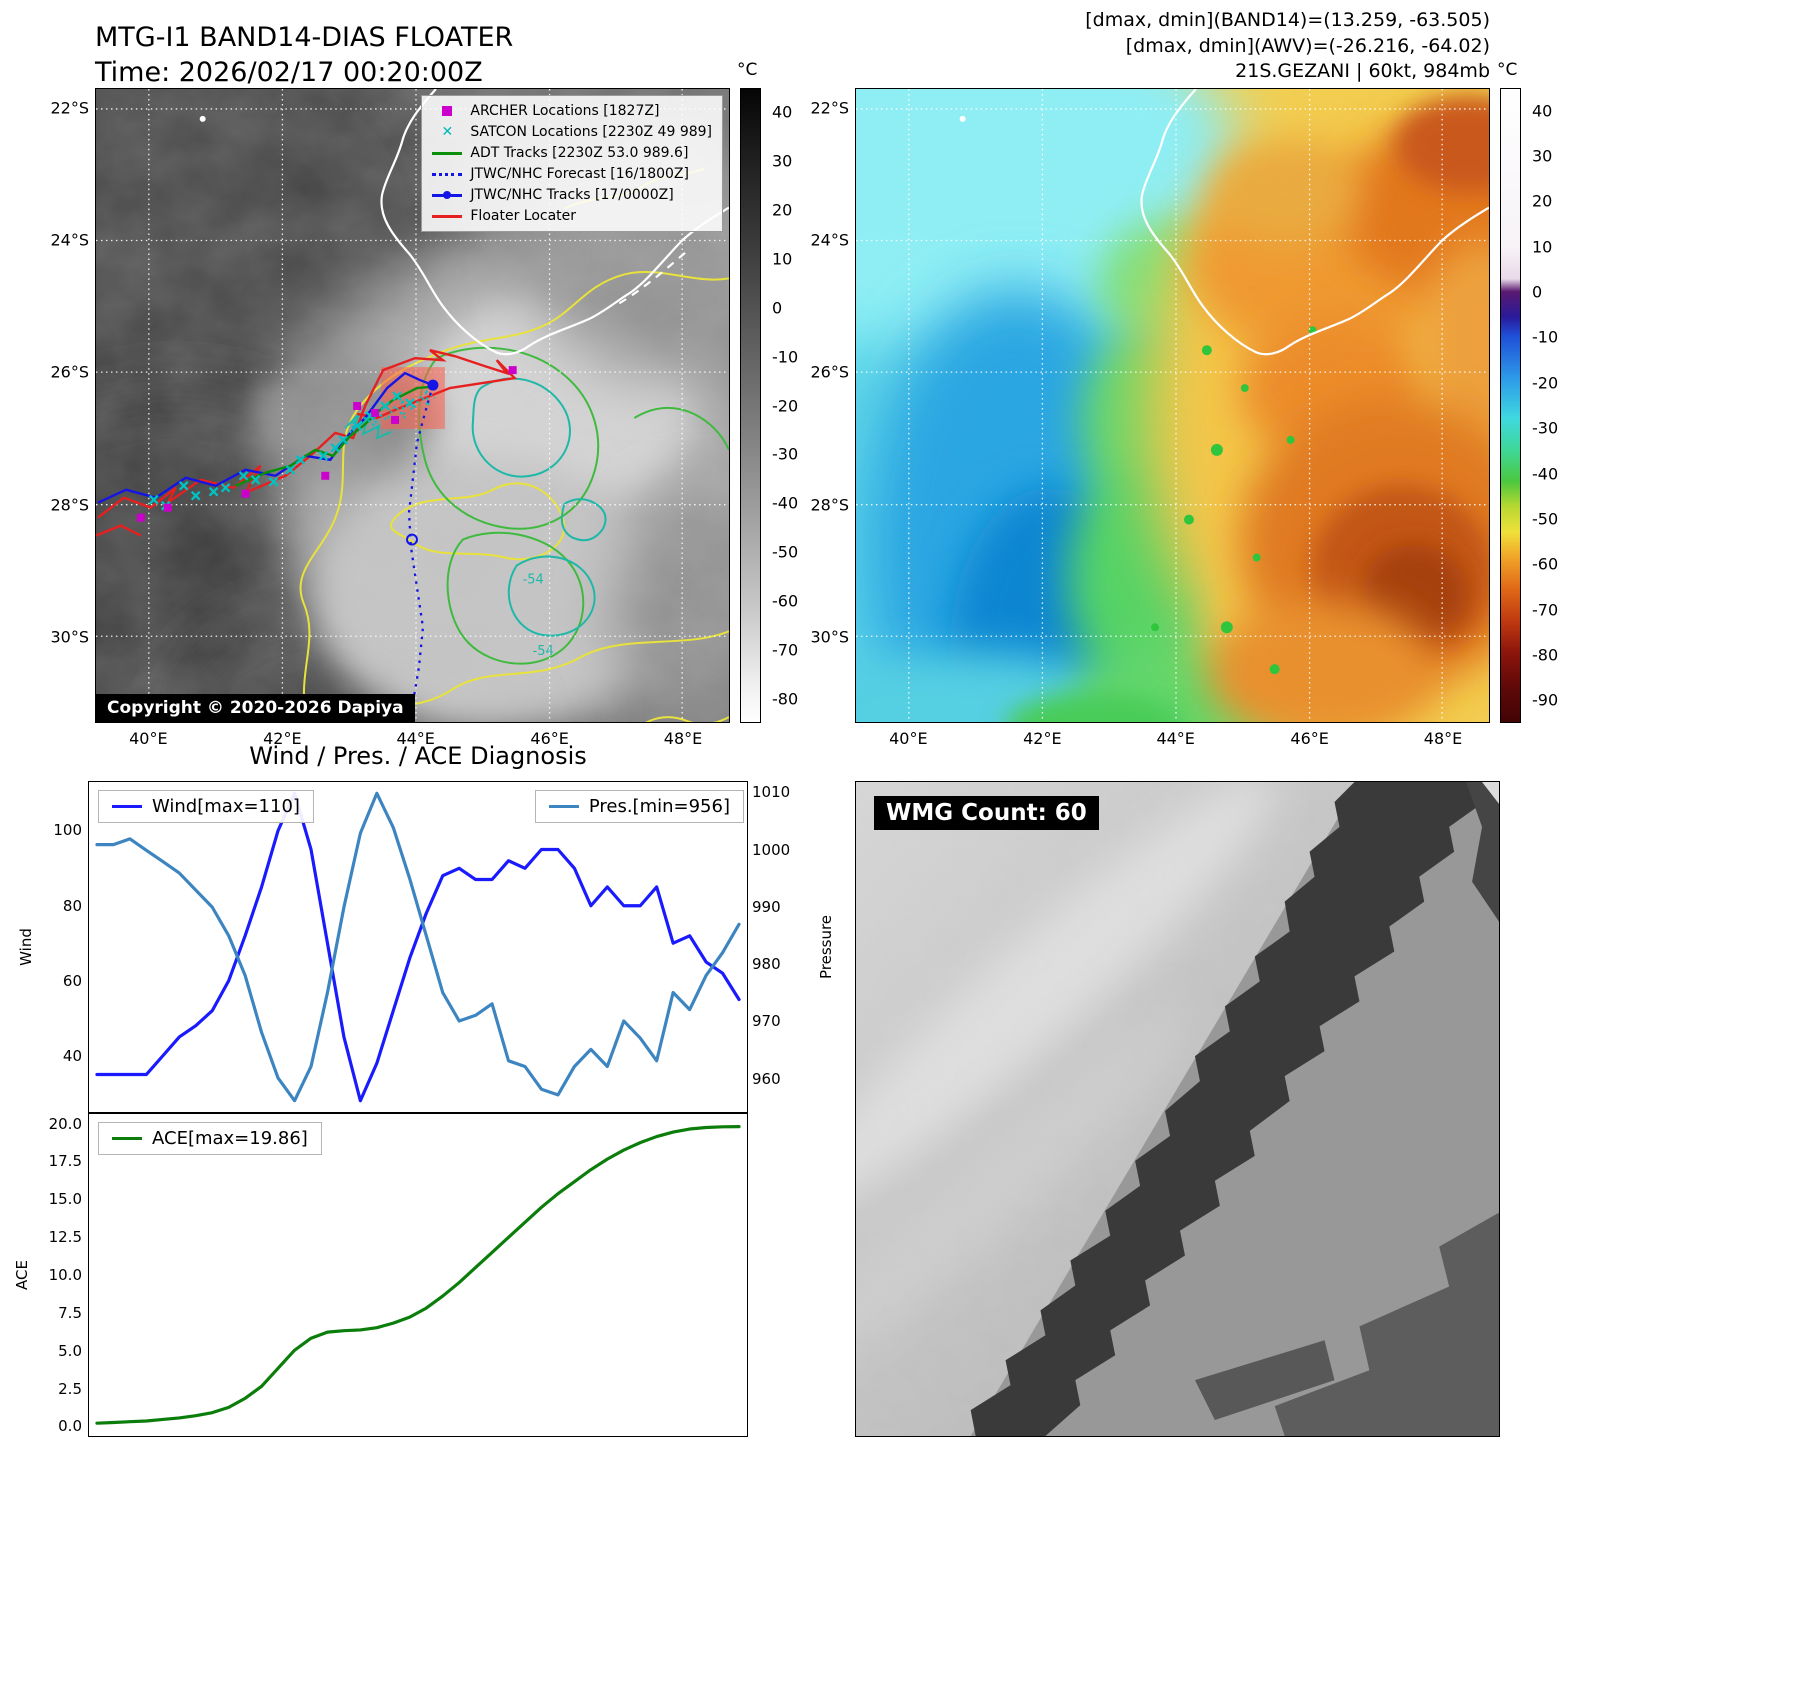 The height and width of the screenshot is (1690, 1801). I want to click on ace-line, so click(418, 1275).